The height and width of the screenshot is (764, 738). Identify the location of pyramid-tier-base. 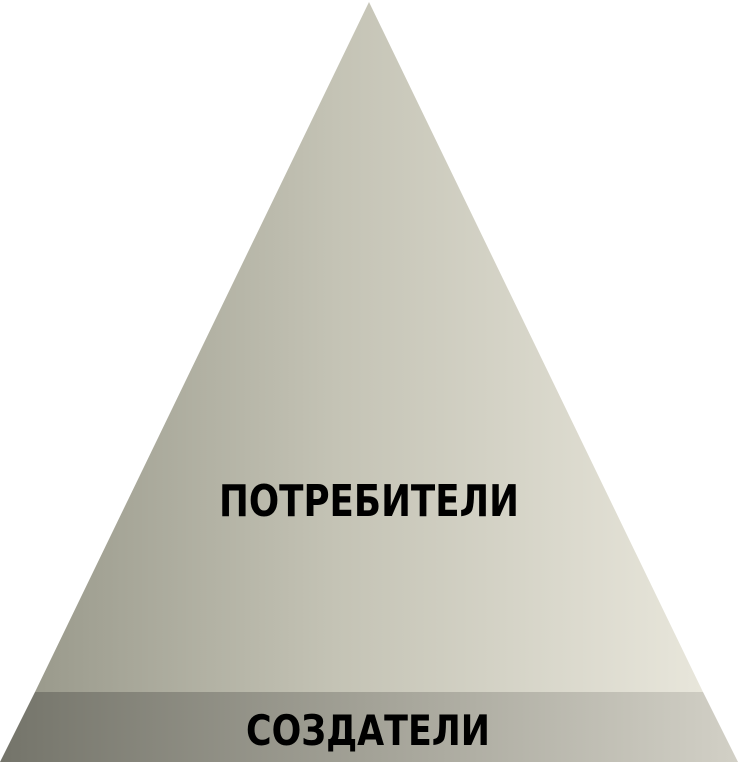
(369, 727).